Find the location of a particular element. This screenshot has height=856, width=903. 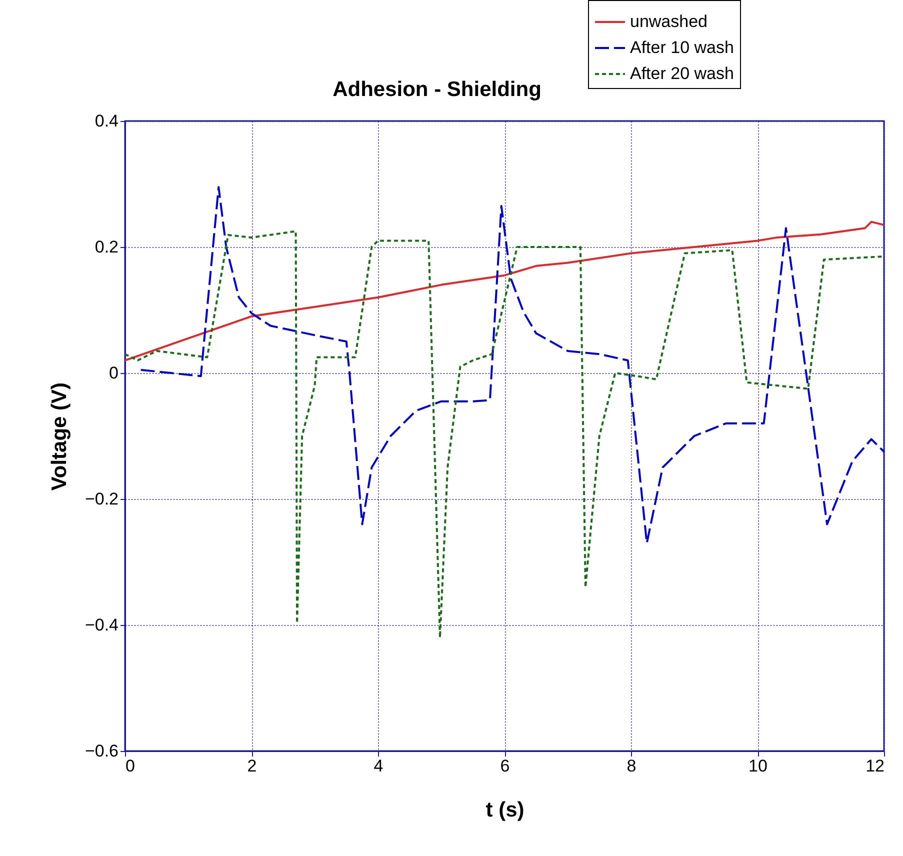

x-tick-label: 6 is located at coordinates (505, 766).